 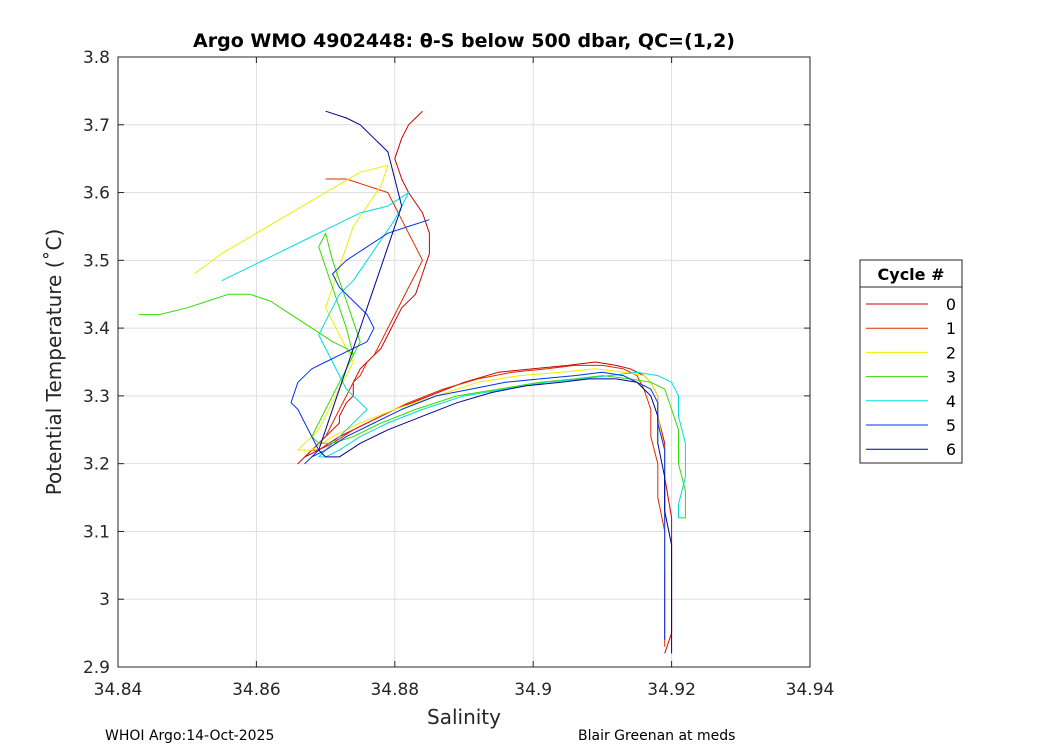 I want to click on x-axis-label: Salinity, so click(x=464, y=717).